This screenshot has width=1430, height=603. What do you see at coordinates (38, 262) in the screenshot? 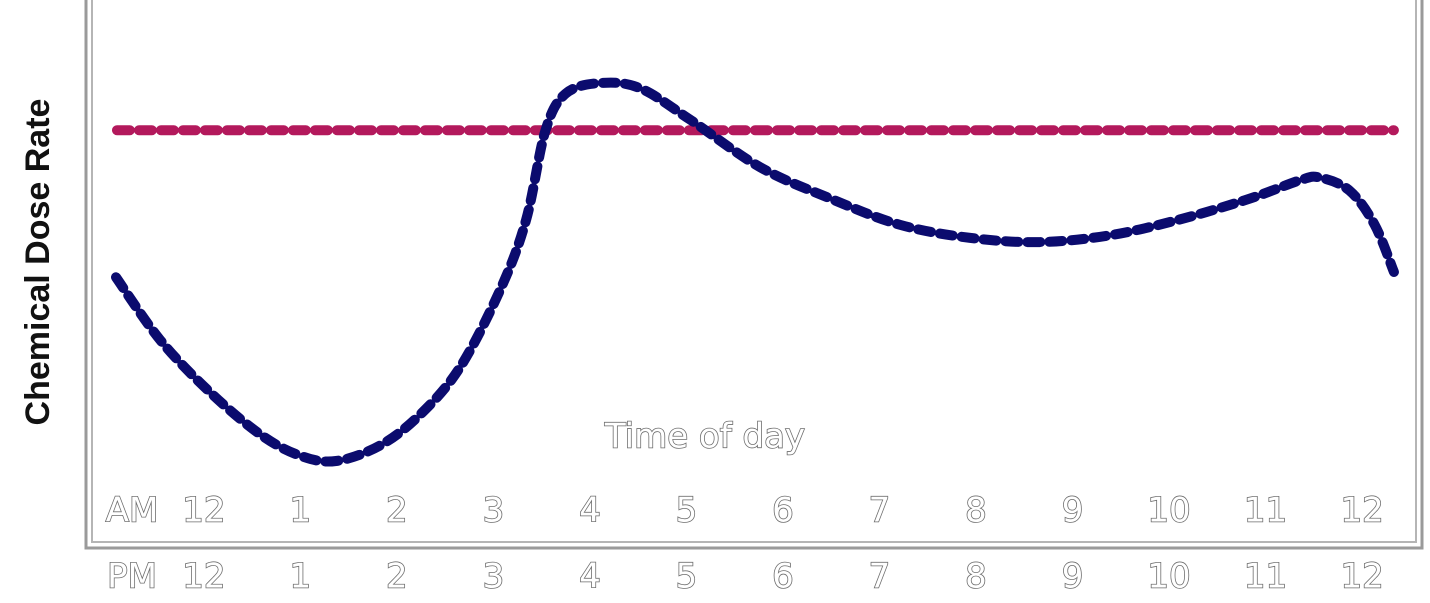
I see `y-axis-label: Chemical Dose Rate` at bounding box center [38, 262].